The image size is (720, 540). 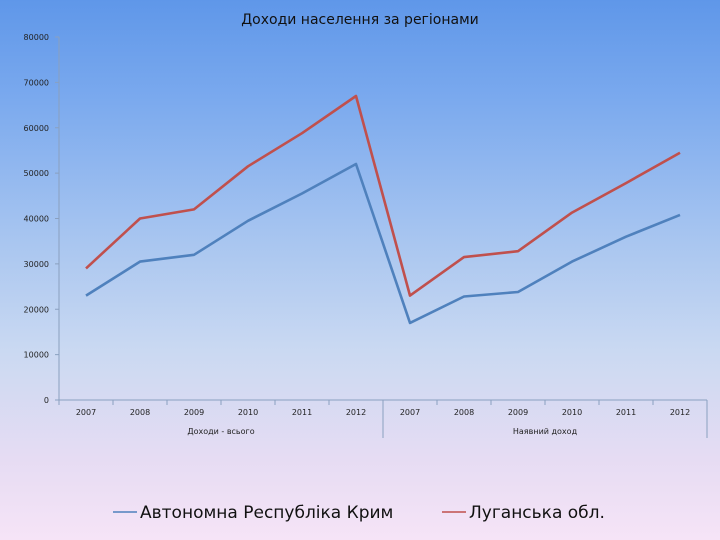 What do you see at coordinates (266, 513) in the screenshot?
I see `legend-label-1: Автономна Республіка Крим` at bounding box center [266, 513].